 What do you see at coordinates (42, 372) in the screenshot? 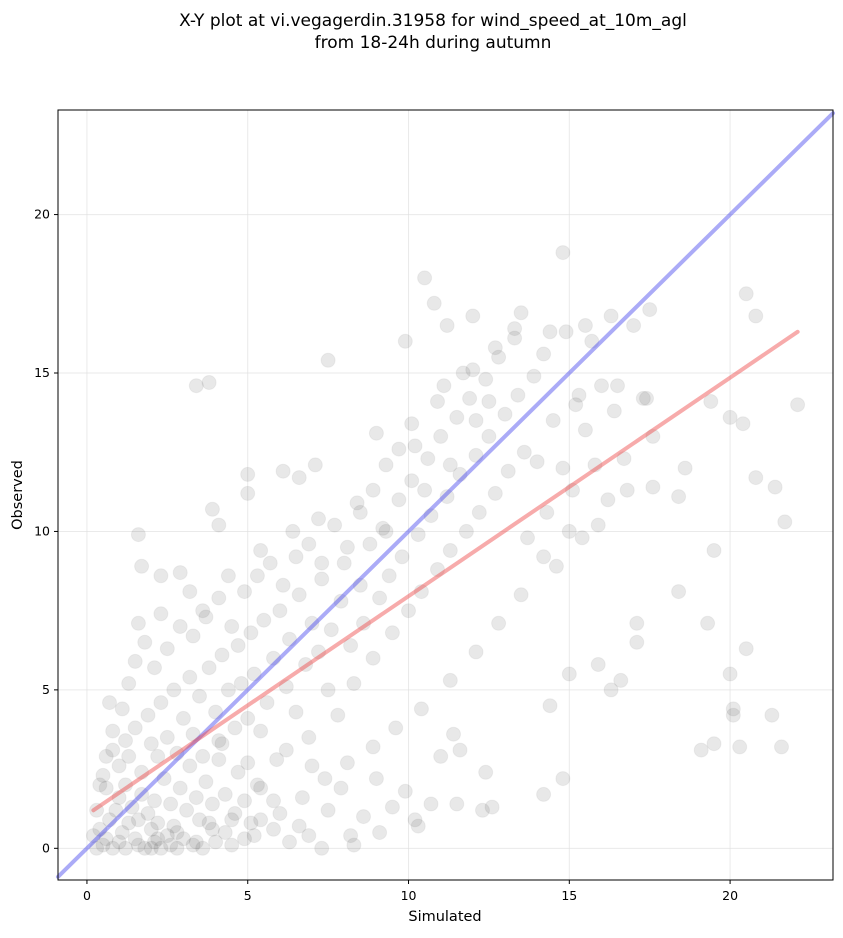
I see `y-tick-label: 15` at bounding box center [42, 372].